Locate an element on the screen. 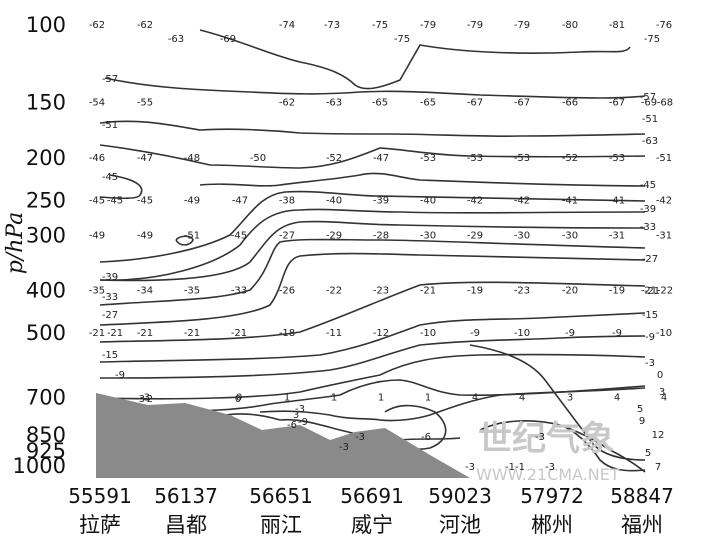 The width and height of the screenshot is (714, 539). value-label: -42 is located at coordinates (475, 200).